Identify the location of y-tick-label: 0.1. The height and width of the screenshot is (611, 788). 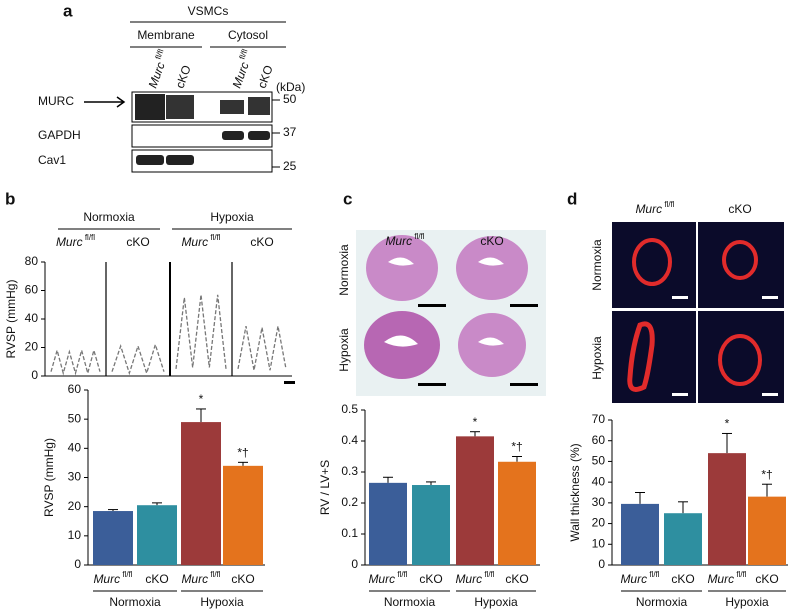
(349, 533).